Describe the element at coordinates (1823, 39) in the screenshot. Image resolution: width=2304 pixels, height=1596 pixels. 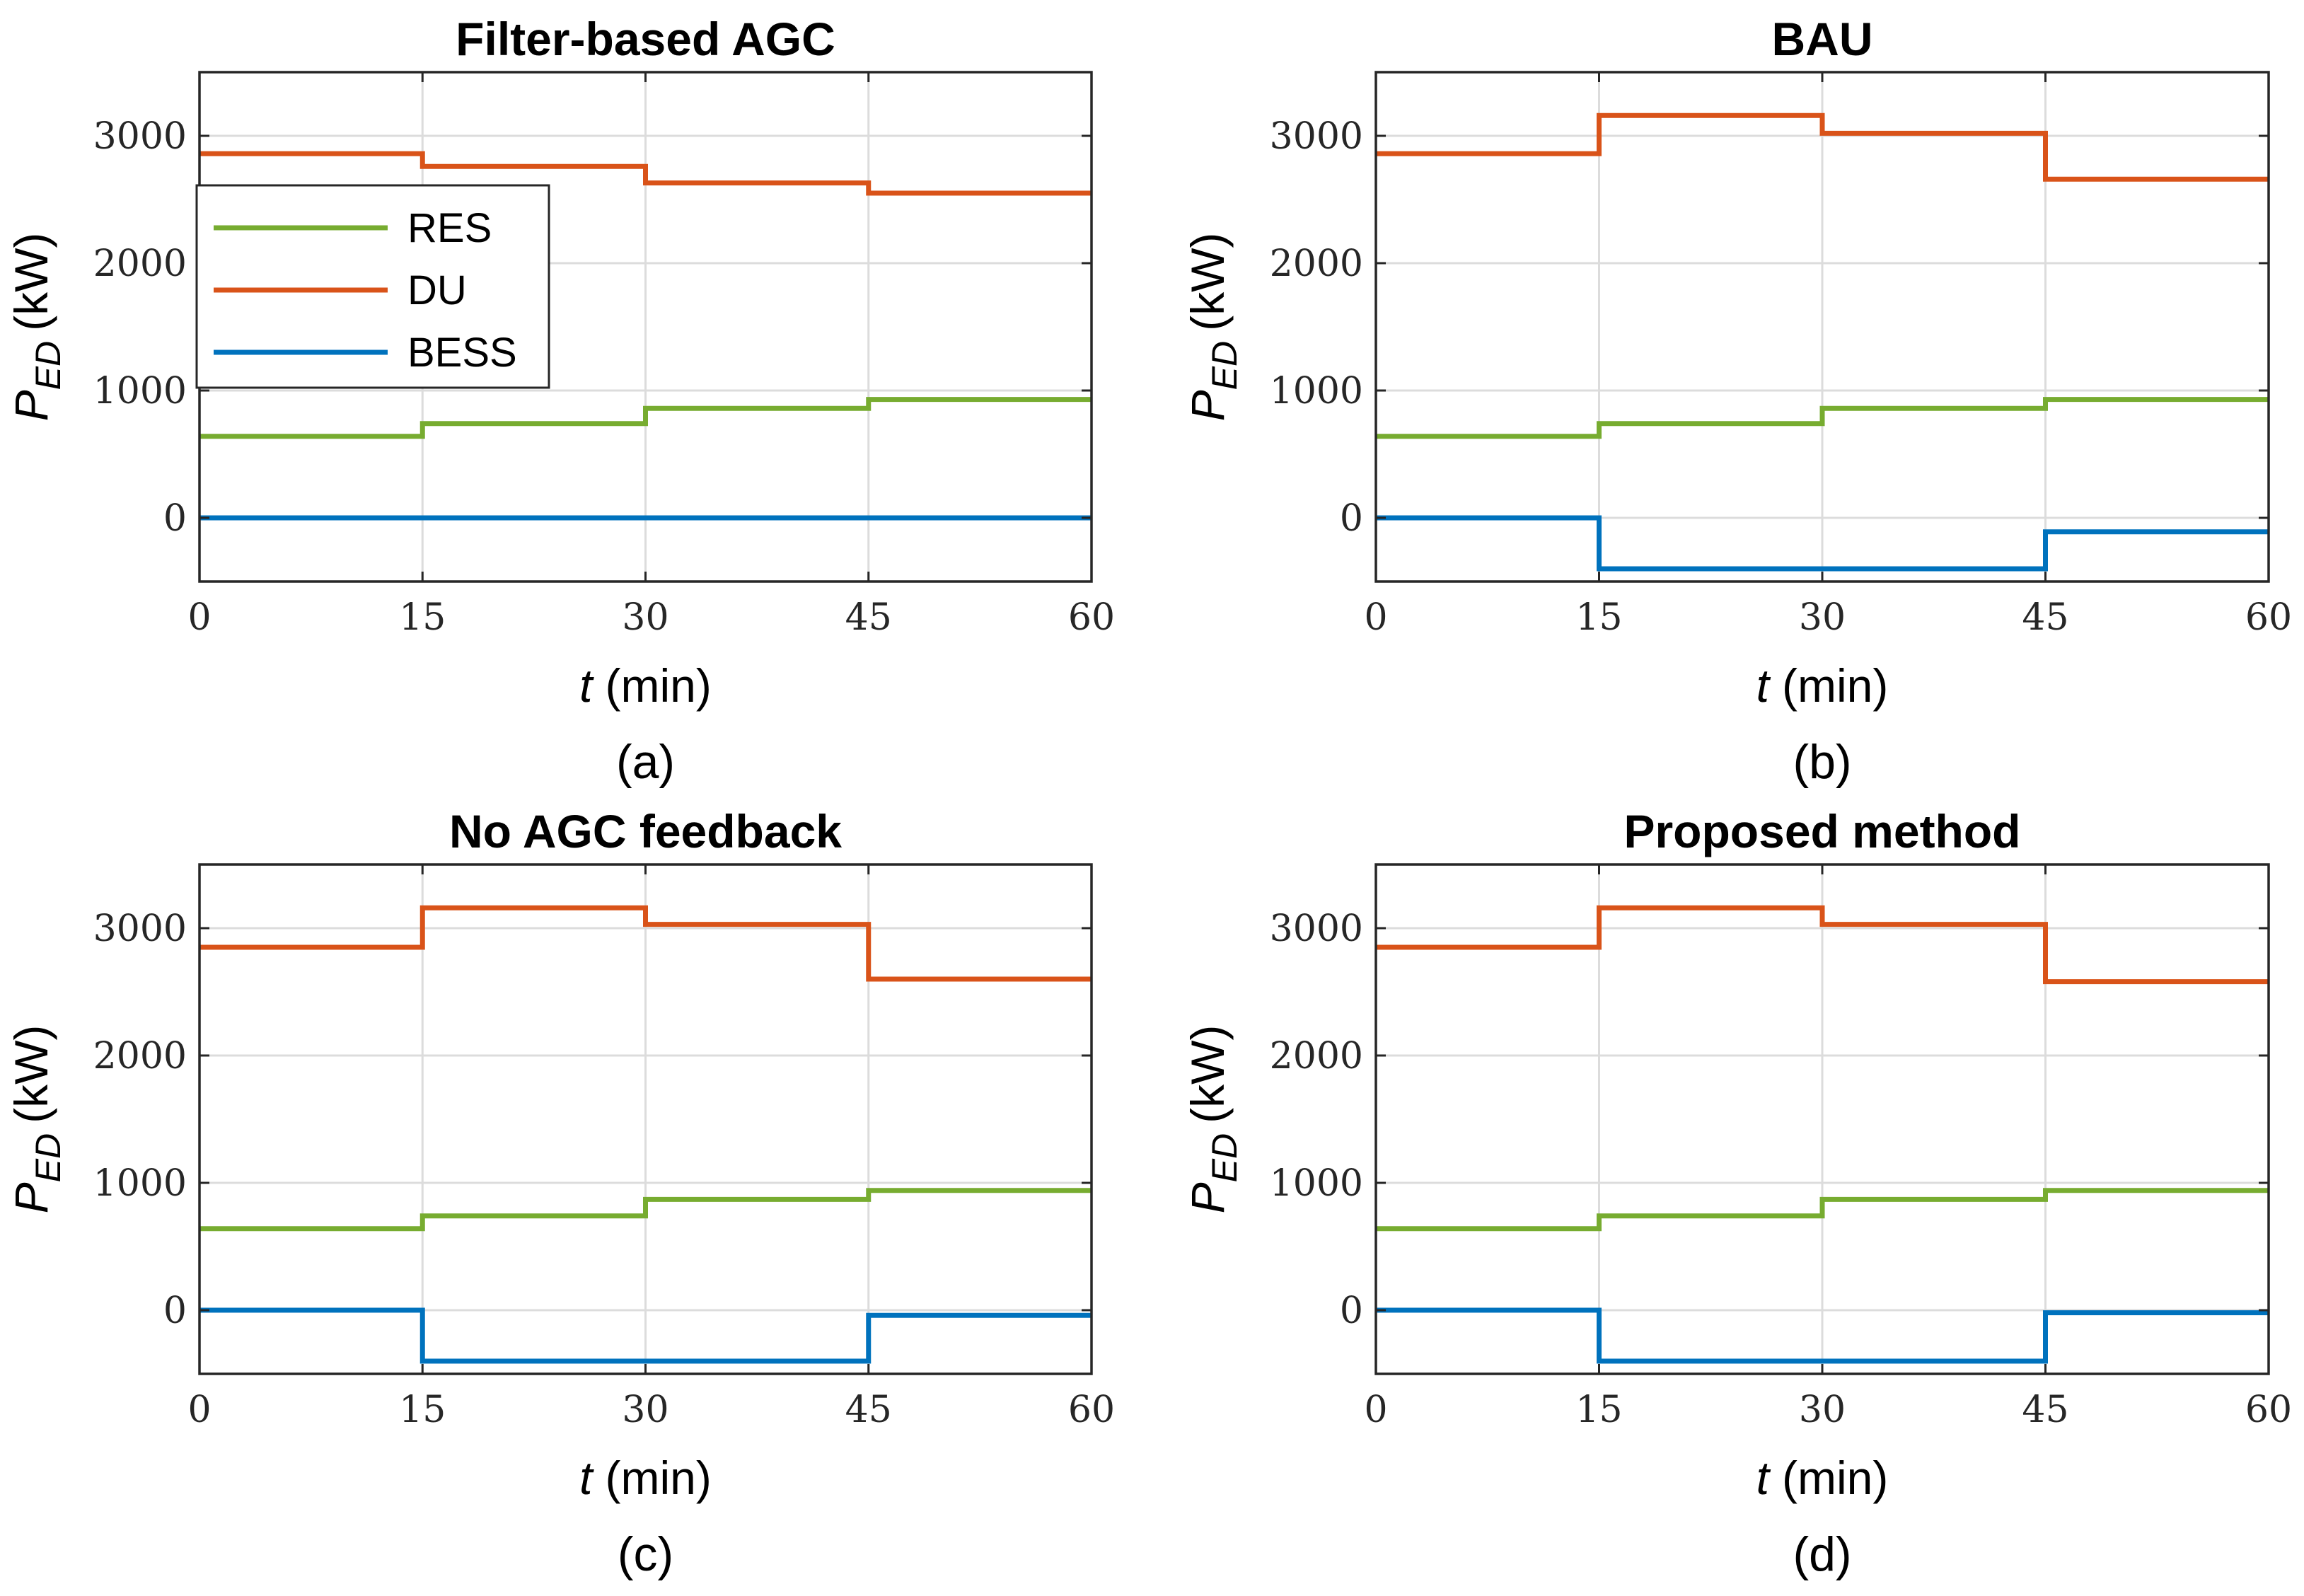
I see `panel-title: BAU` at that location.